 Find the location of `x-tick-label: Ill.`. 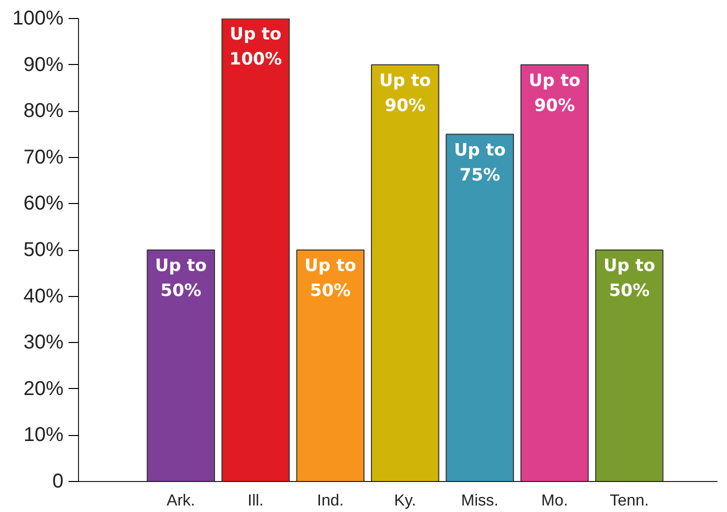

x-tick-label: Ill. is located at coordinates (256, 501).